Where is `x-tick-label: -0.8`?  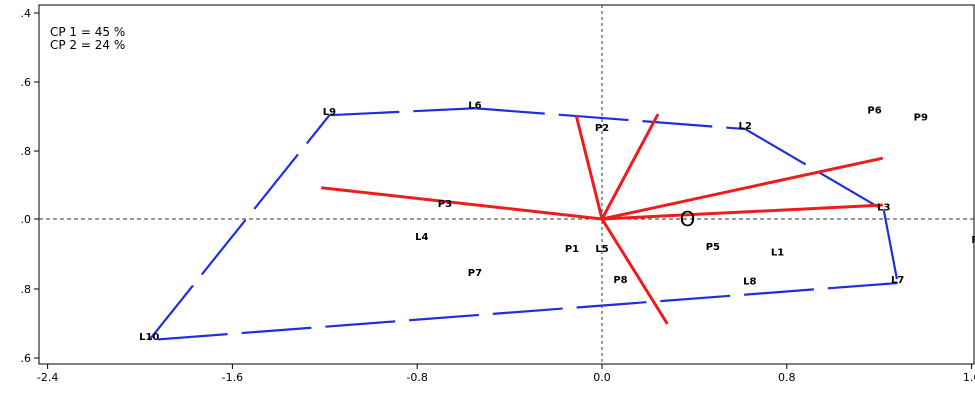
x-tick-label: -0.8 is located at coordinates (416, 377).